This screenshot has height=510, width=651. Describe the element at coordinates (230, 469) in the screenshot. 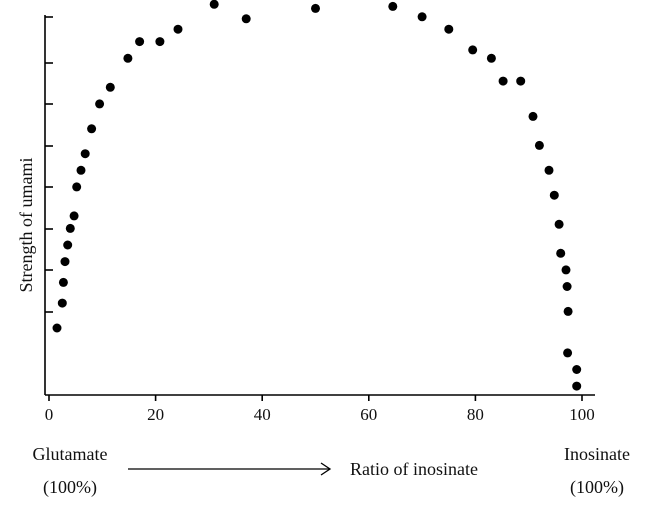

I see `direction-arrow` at that location.